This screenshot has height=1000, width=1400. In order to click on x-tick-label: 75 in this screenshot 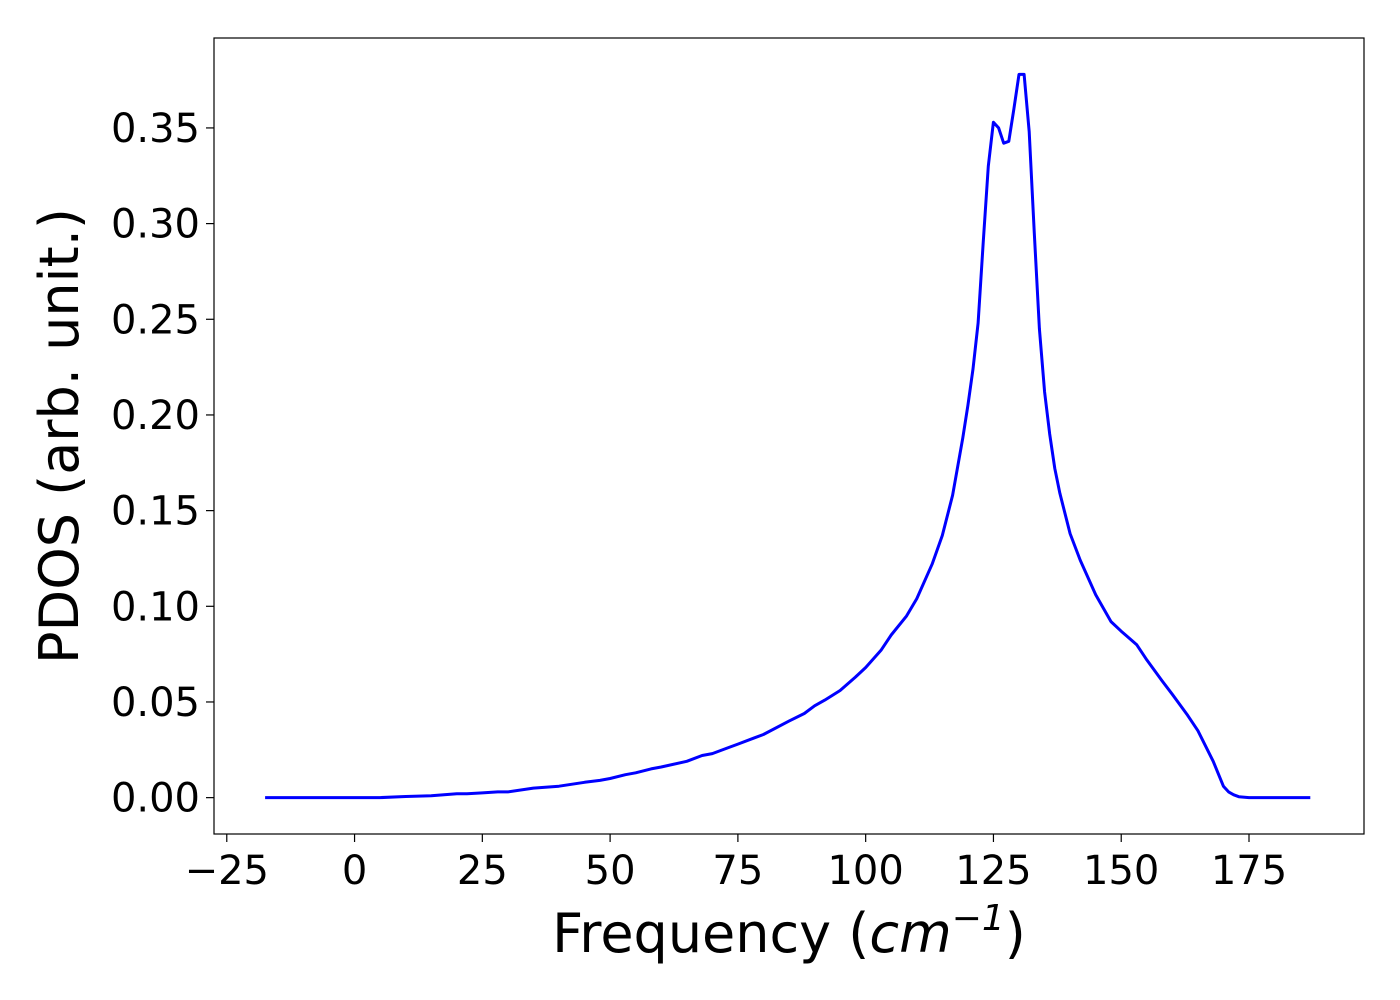, I will do `click(737, 871)`.